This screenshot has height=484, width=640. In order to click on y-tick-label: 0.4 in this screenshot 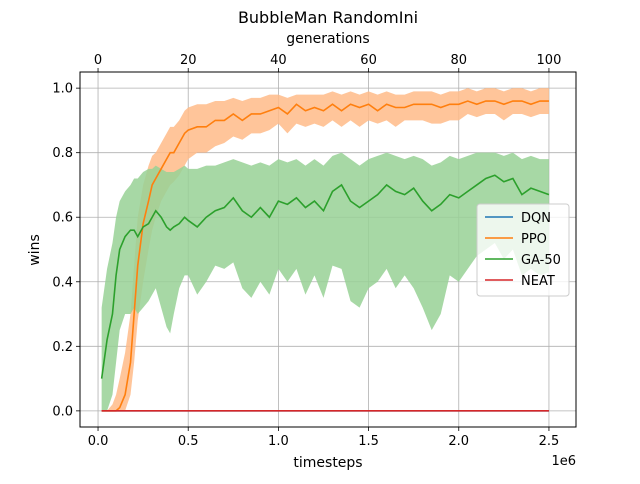, I will do `click(62, 282)`.